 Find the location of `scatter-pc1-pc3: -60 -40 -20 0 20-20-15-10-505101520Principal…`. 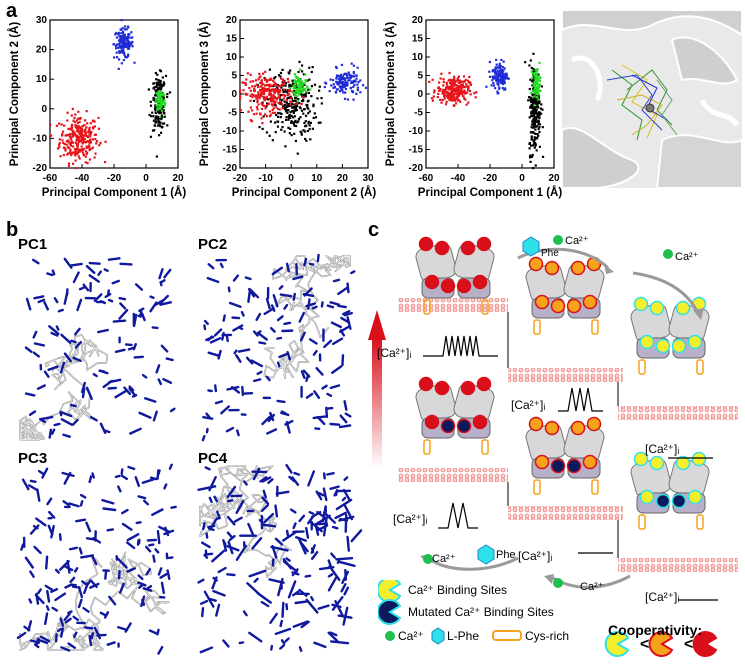

scatter-pc1-pc3: -60 -40 -20 0 20-20-15-10-505101520Principal… is located at coordinates (473, 107).